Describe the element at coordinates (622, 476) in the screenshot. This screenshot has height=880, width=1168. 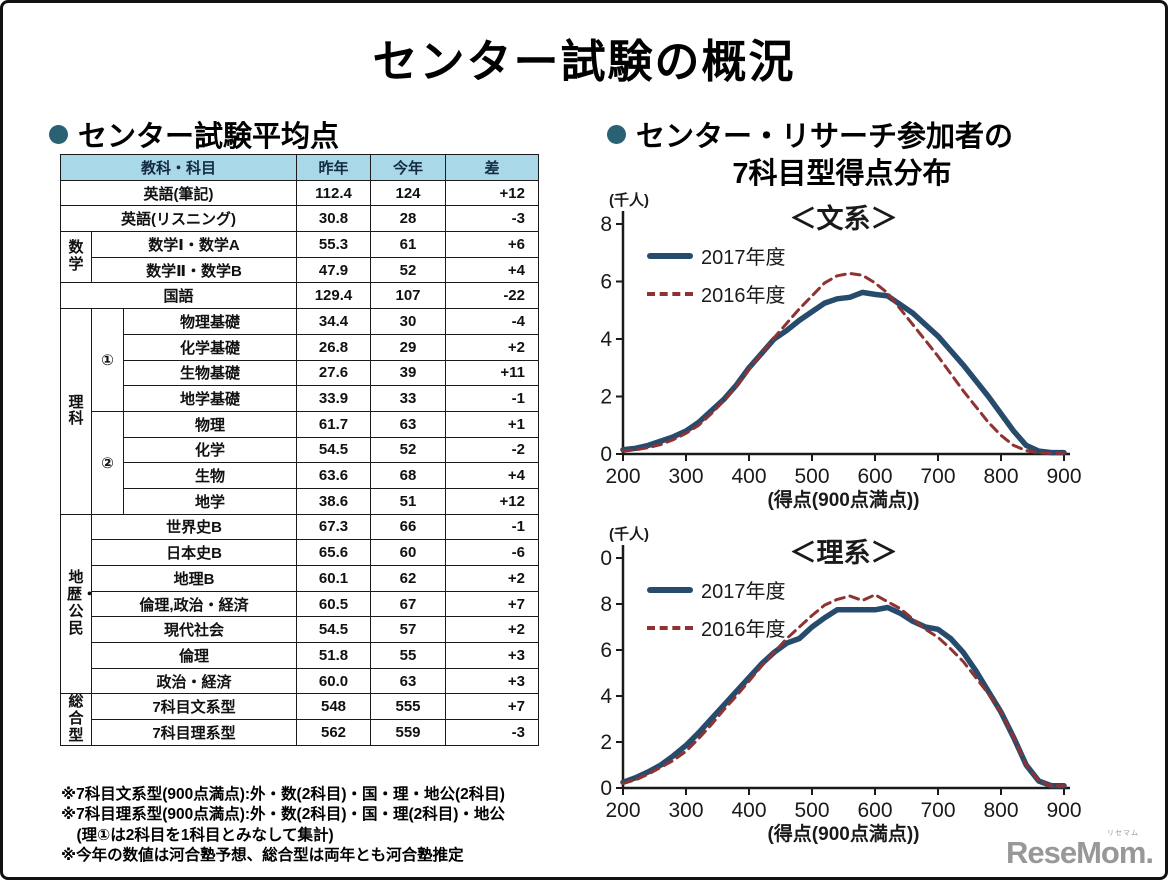
I see `svg-text: 200` at that location.